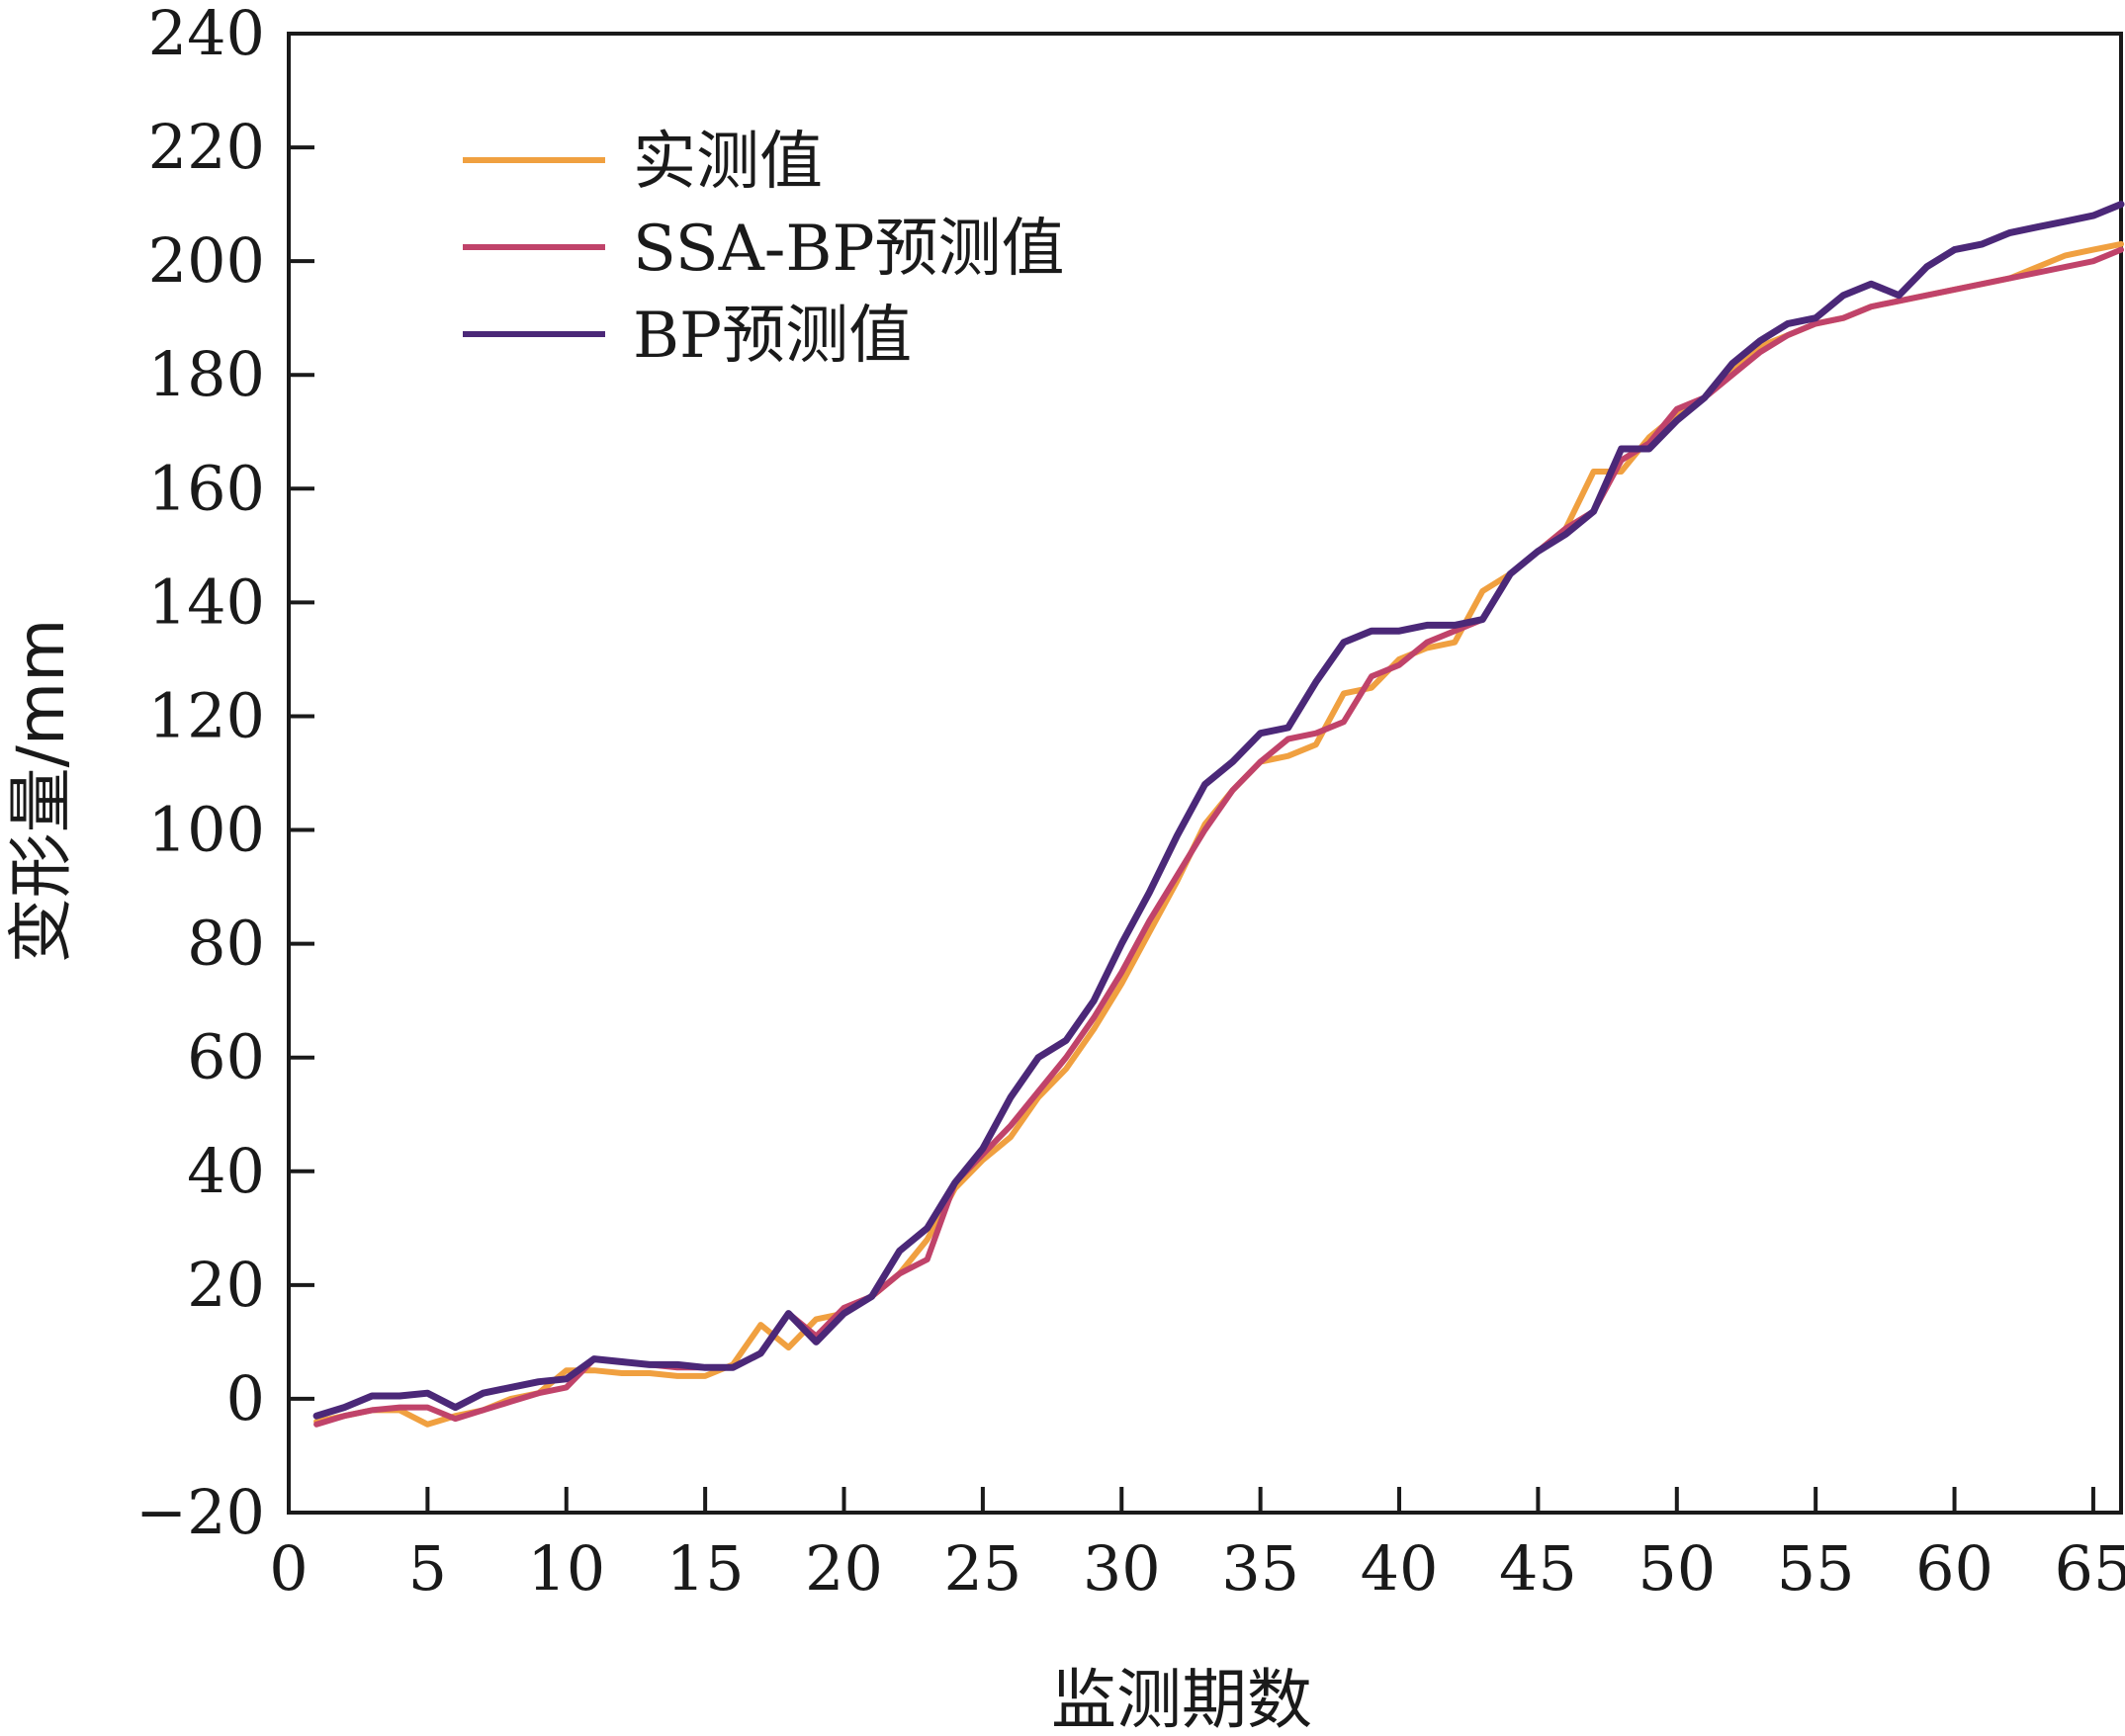 The width and height of the screenshot is (2125, 1736). I want to click on y-tick-label: 20, so click(226, 1285).